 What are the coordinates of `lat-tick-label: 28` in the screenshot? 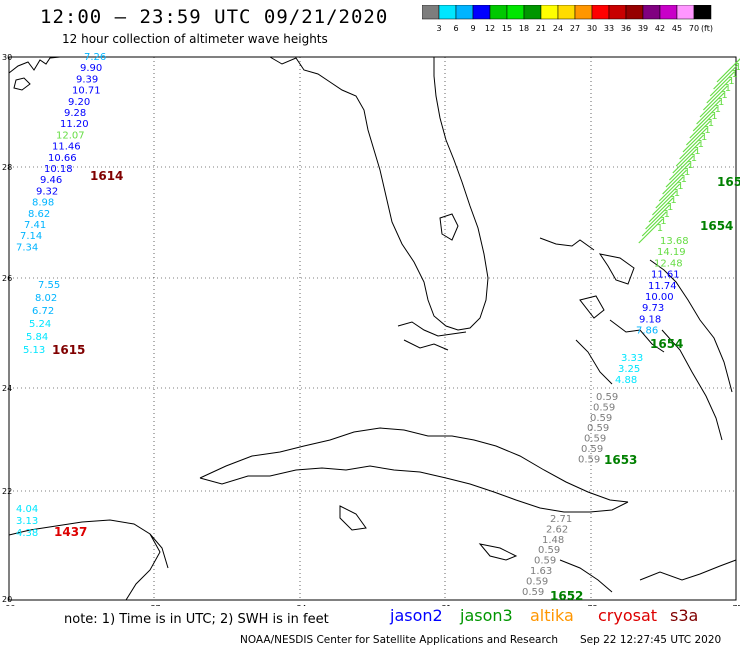 It's located at (7, 167).